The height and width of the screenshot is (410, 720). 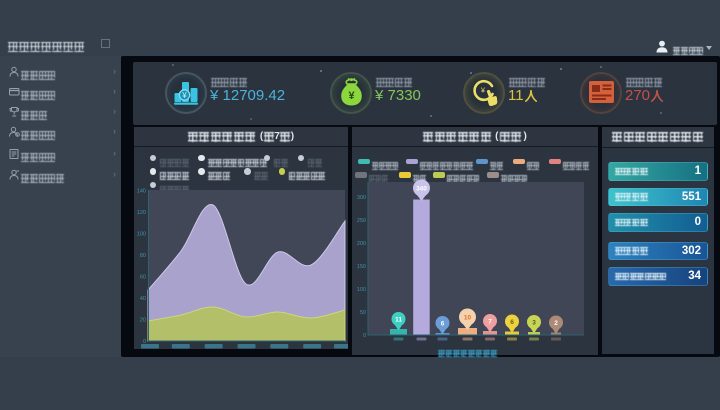 What do you see at coordinates (141, 213) in the screenshot?
I see `svg-text: 120` at bounding box center [141, 213].